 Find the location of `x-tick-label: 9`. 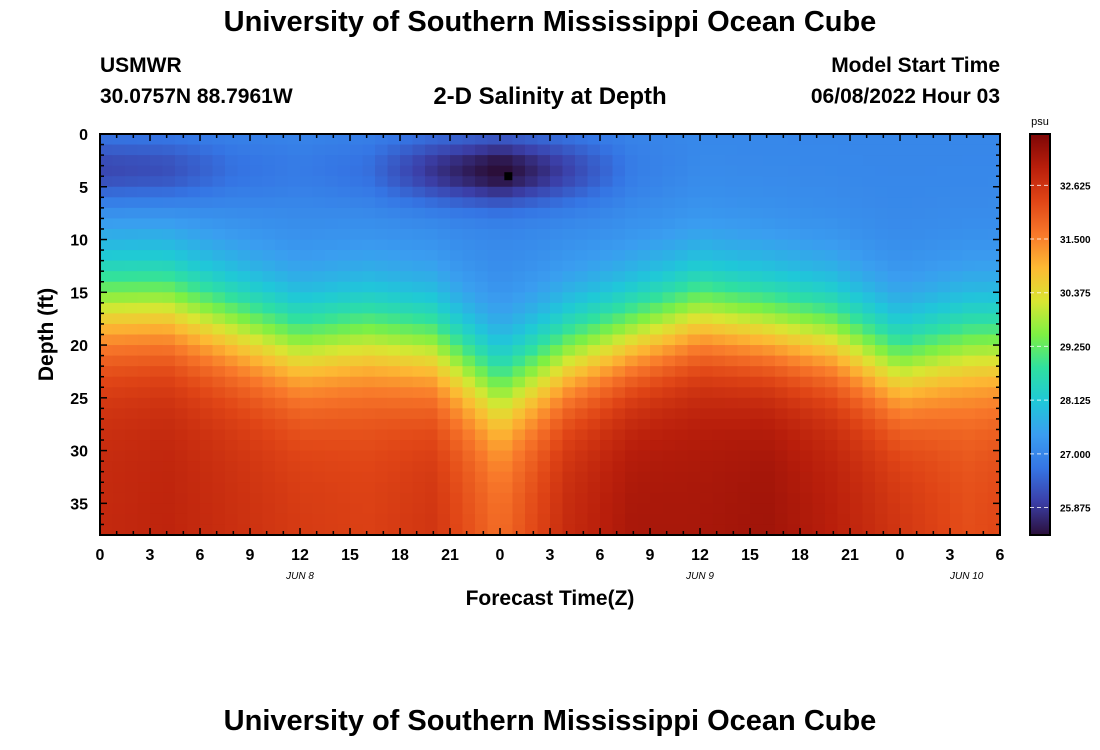

x-tick-label: 9 is located at coordinates (250, 555).